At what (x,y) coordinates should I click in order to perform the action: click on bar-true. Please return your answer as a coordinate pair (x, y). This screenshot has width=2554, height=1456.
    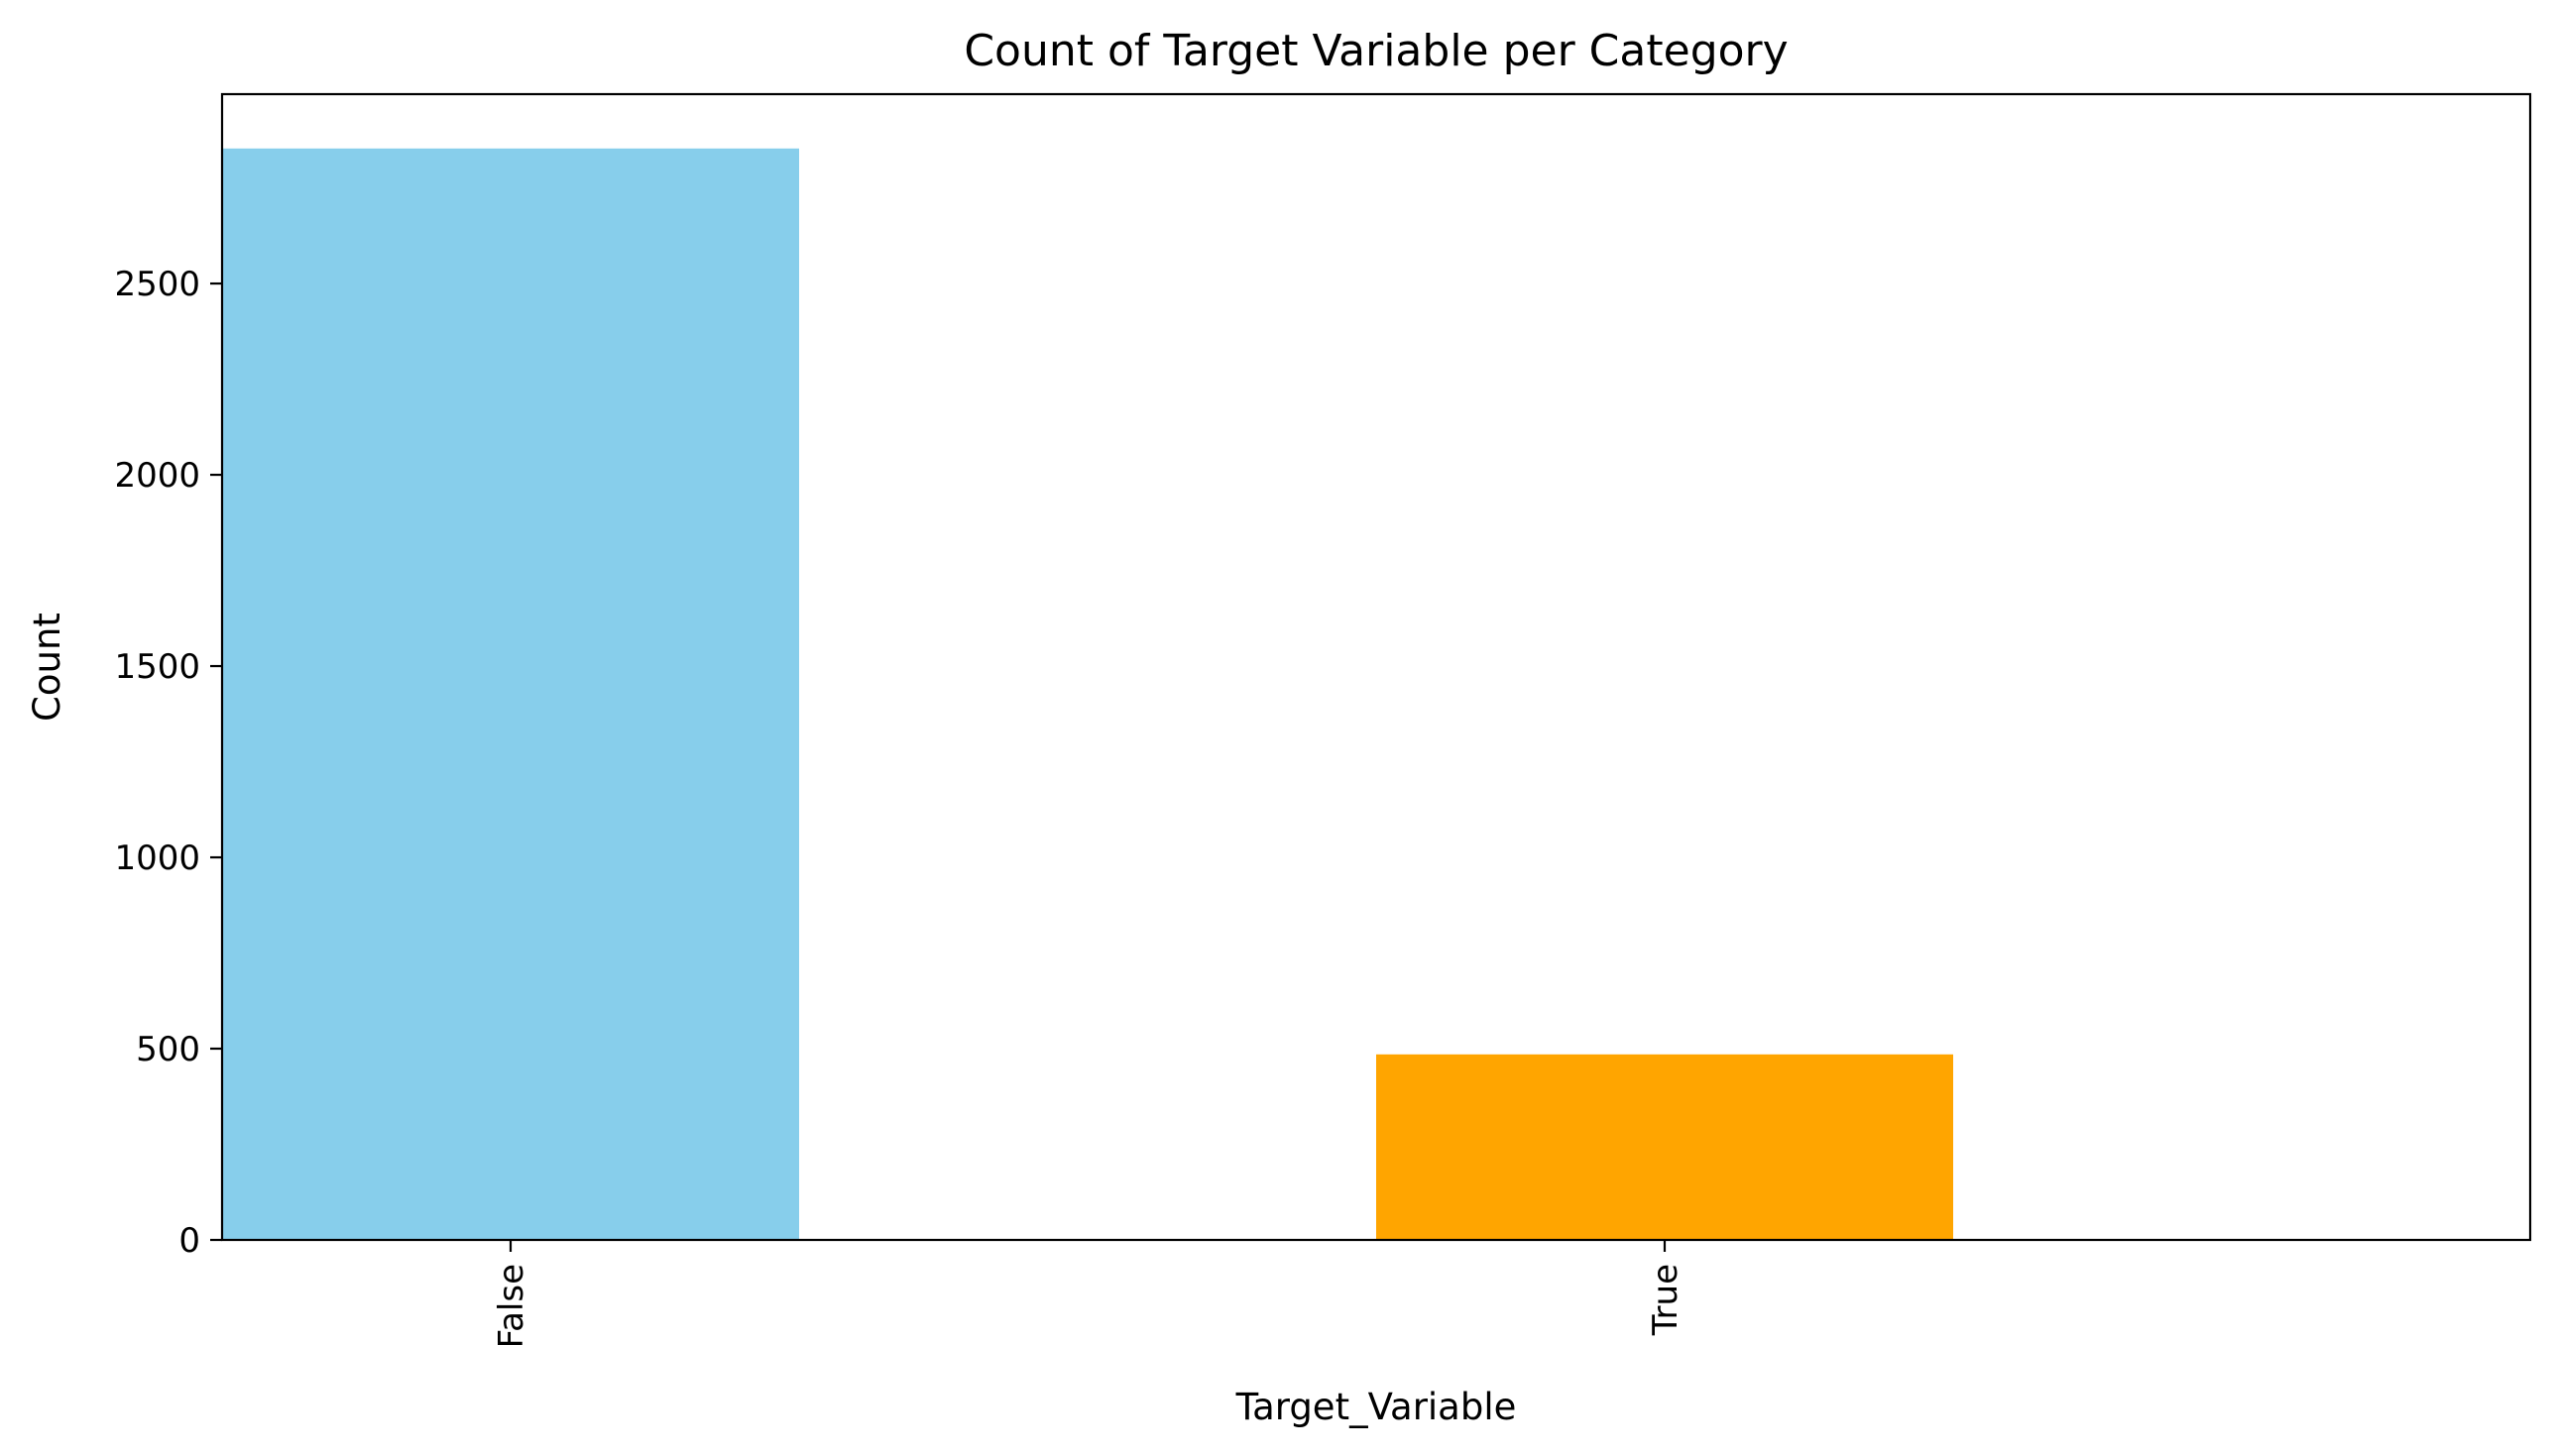
    Looking at the image, I should click on (1664, 1147).